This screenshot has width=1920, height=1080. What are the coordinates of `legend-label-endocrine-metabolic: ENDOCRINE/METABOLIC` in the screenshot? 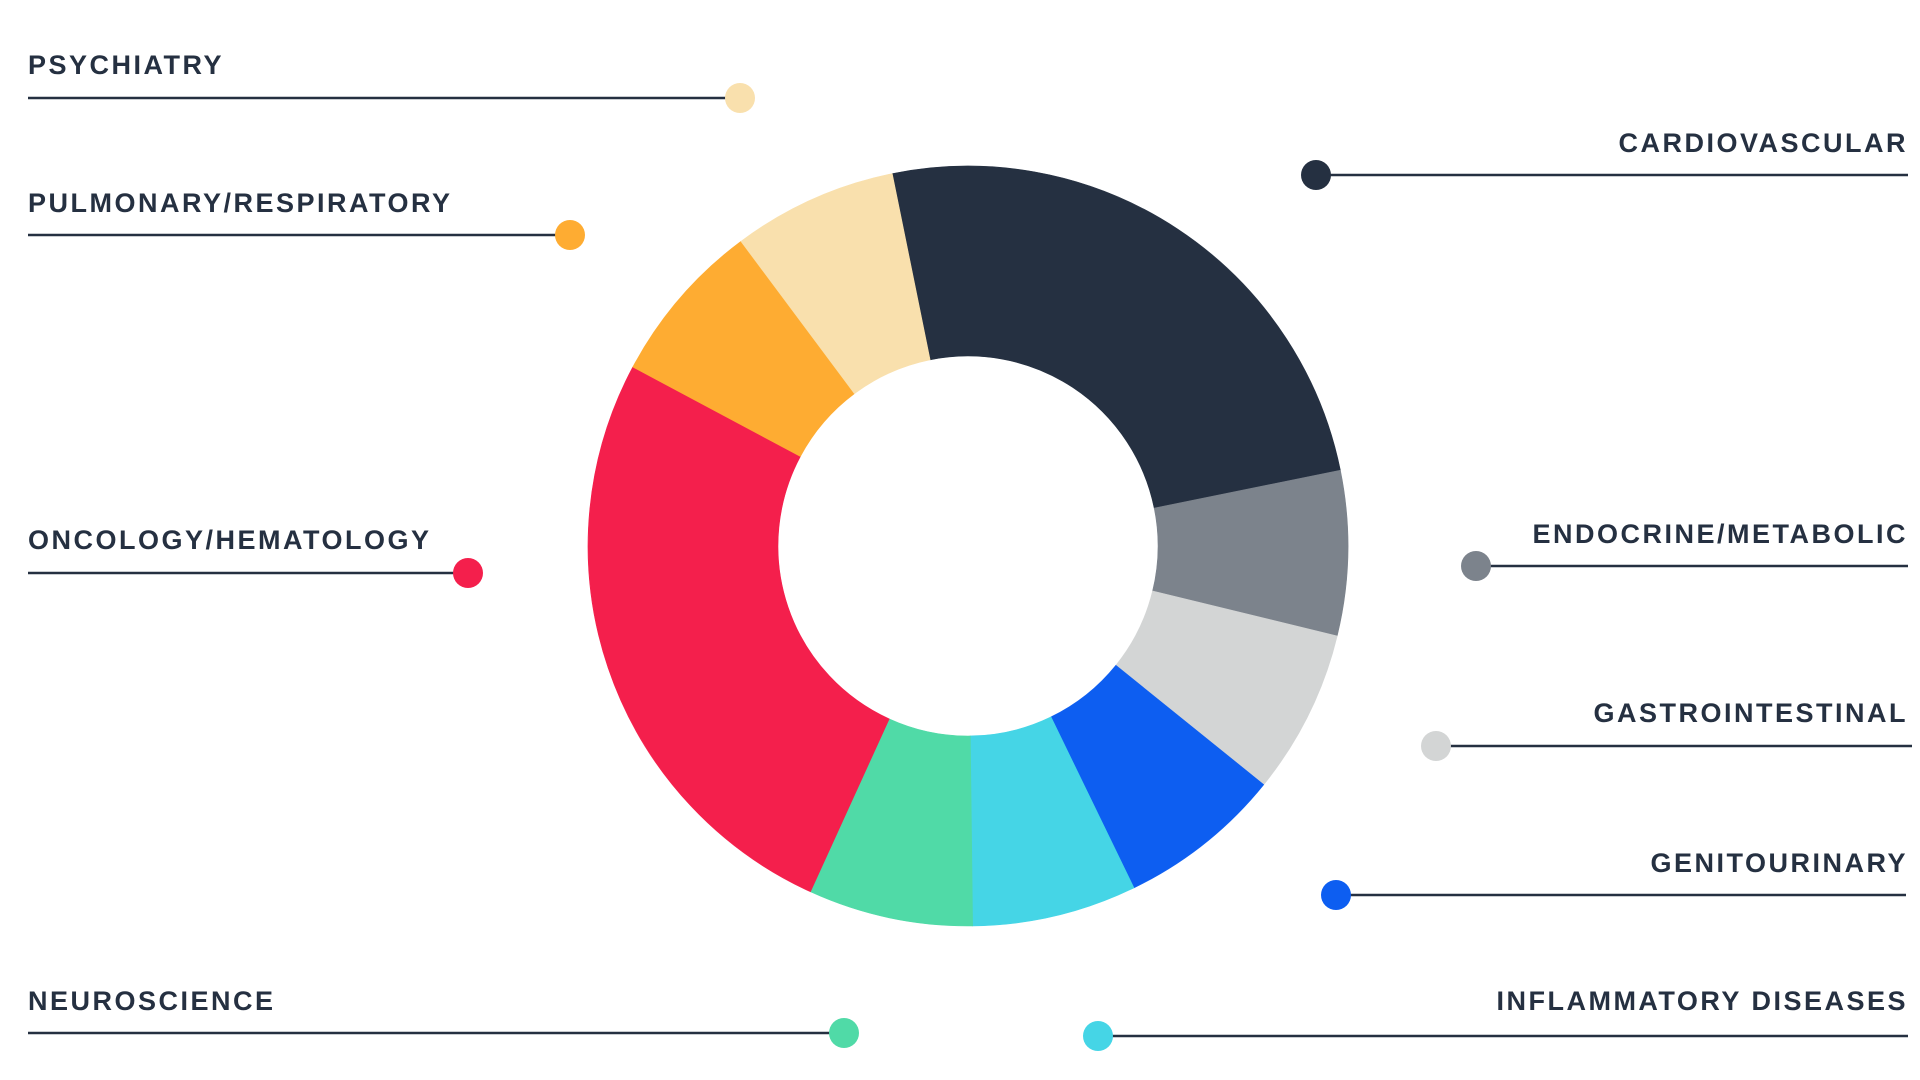 It's located at (1721, 534).